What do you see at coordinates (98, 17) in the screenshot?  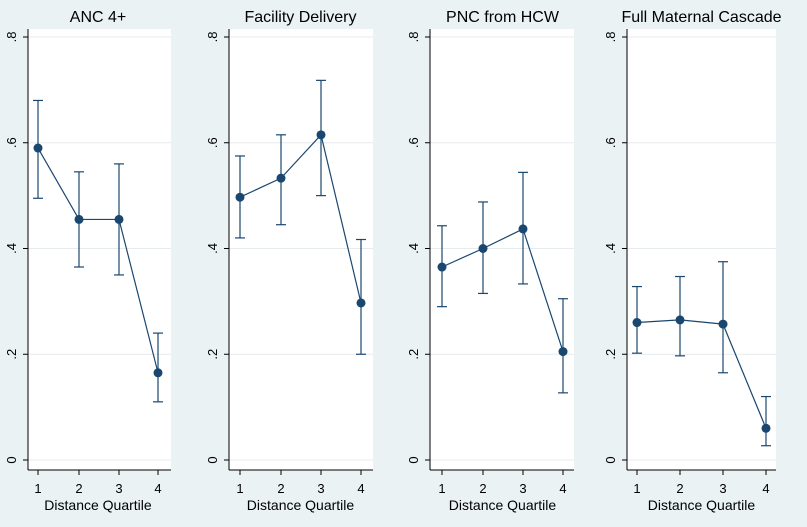 I see `chart-title: ANC 4+` at bounding box center [98, 17].